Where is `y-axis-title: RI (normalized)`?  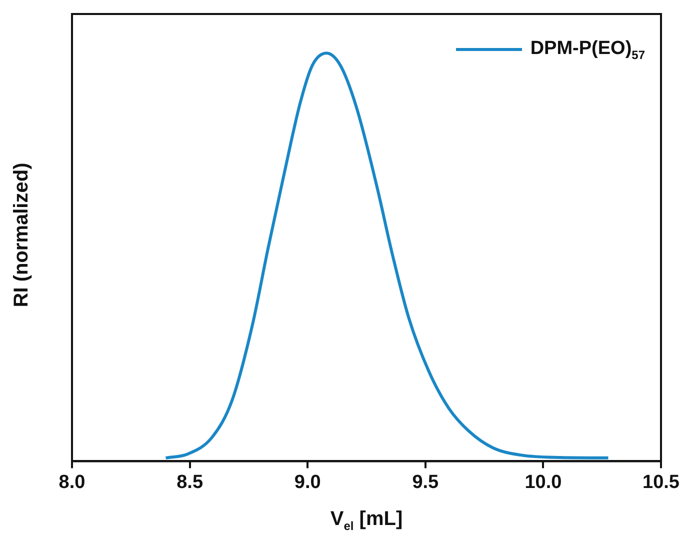
y-axis-title: RI (normalized) is located at coordinates (22, 235).